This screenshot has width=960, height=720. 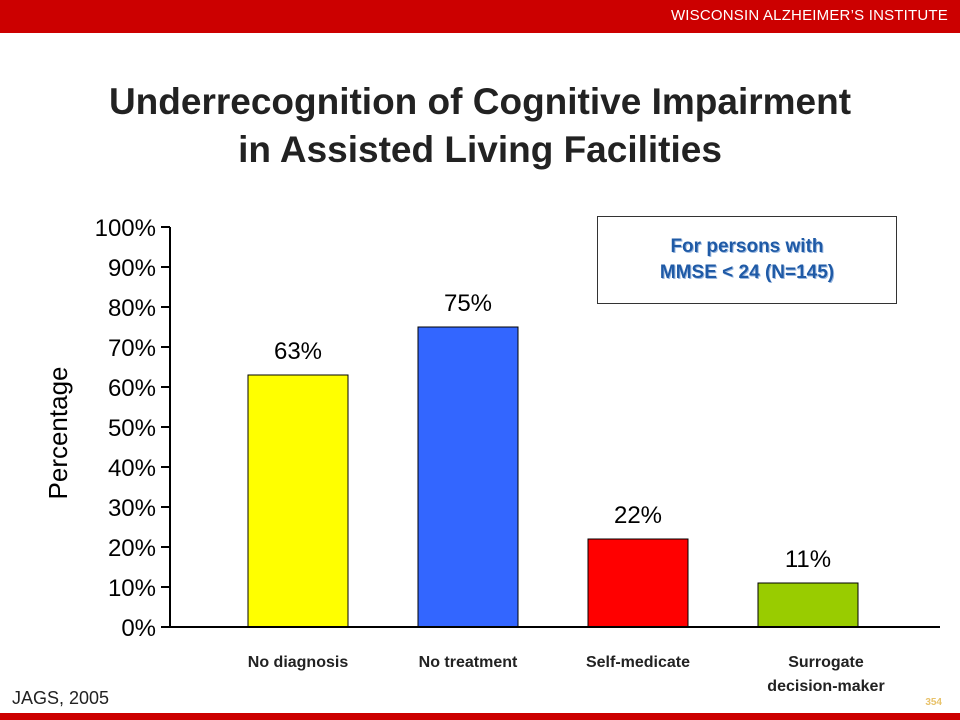 What do you see at coordinates (825, 686) in the screenshot?
I see `category-label: decision-maker` at bounding box center [825, 686].